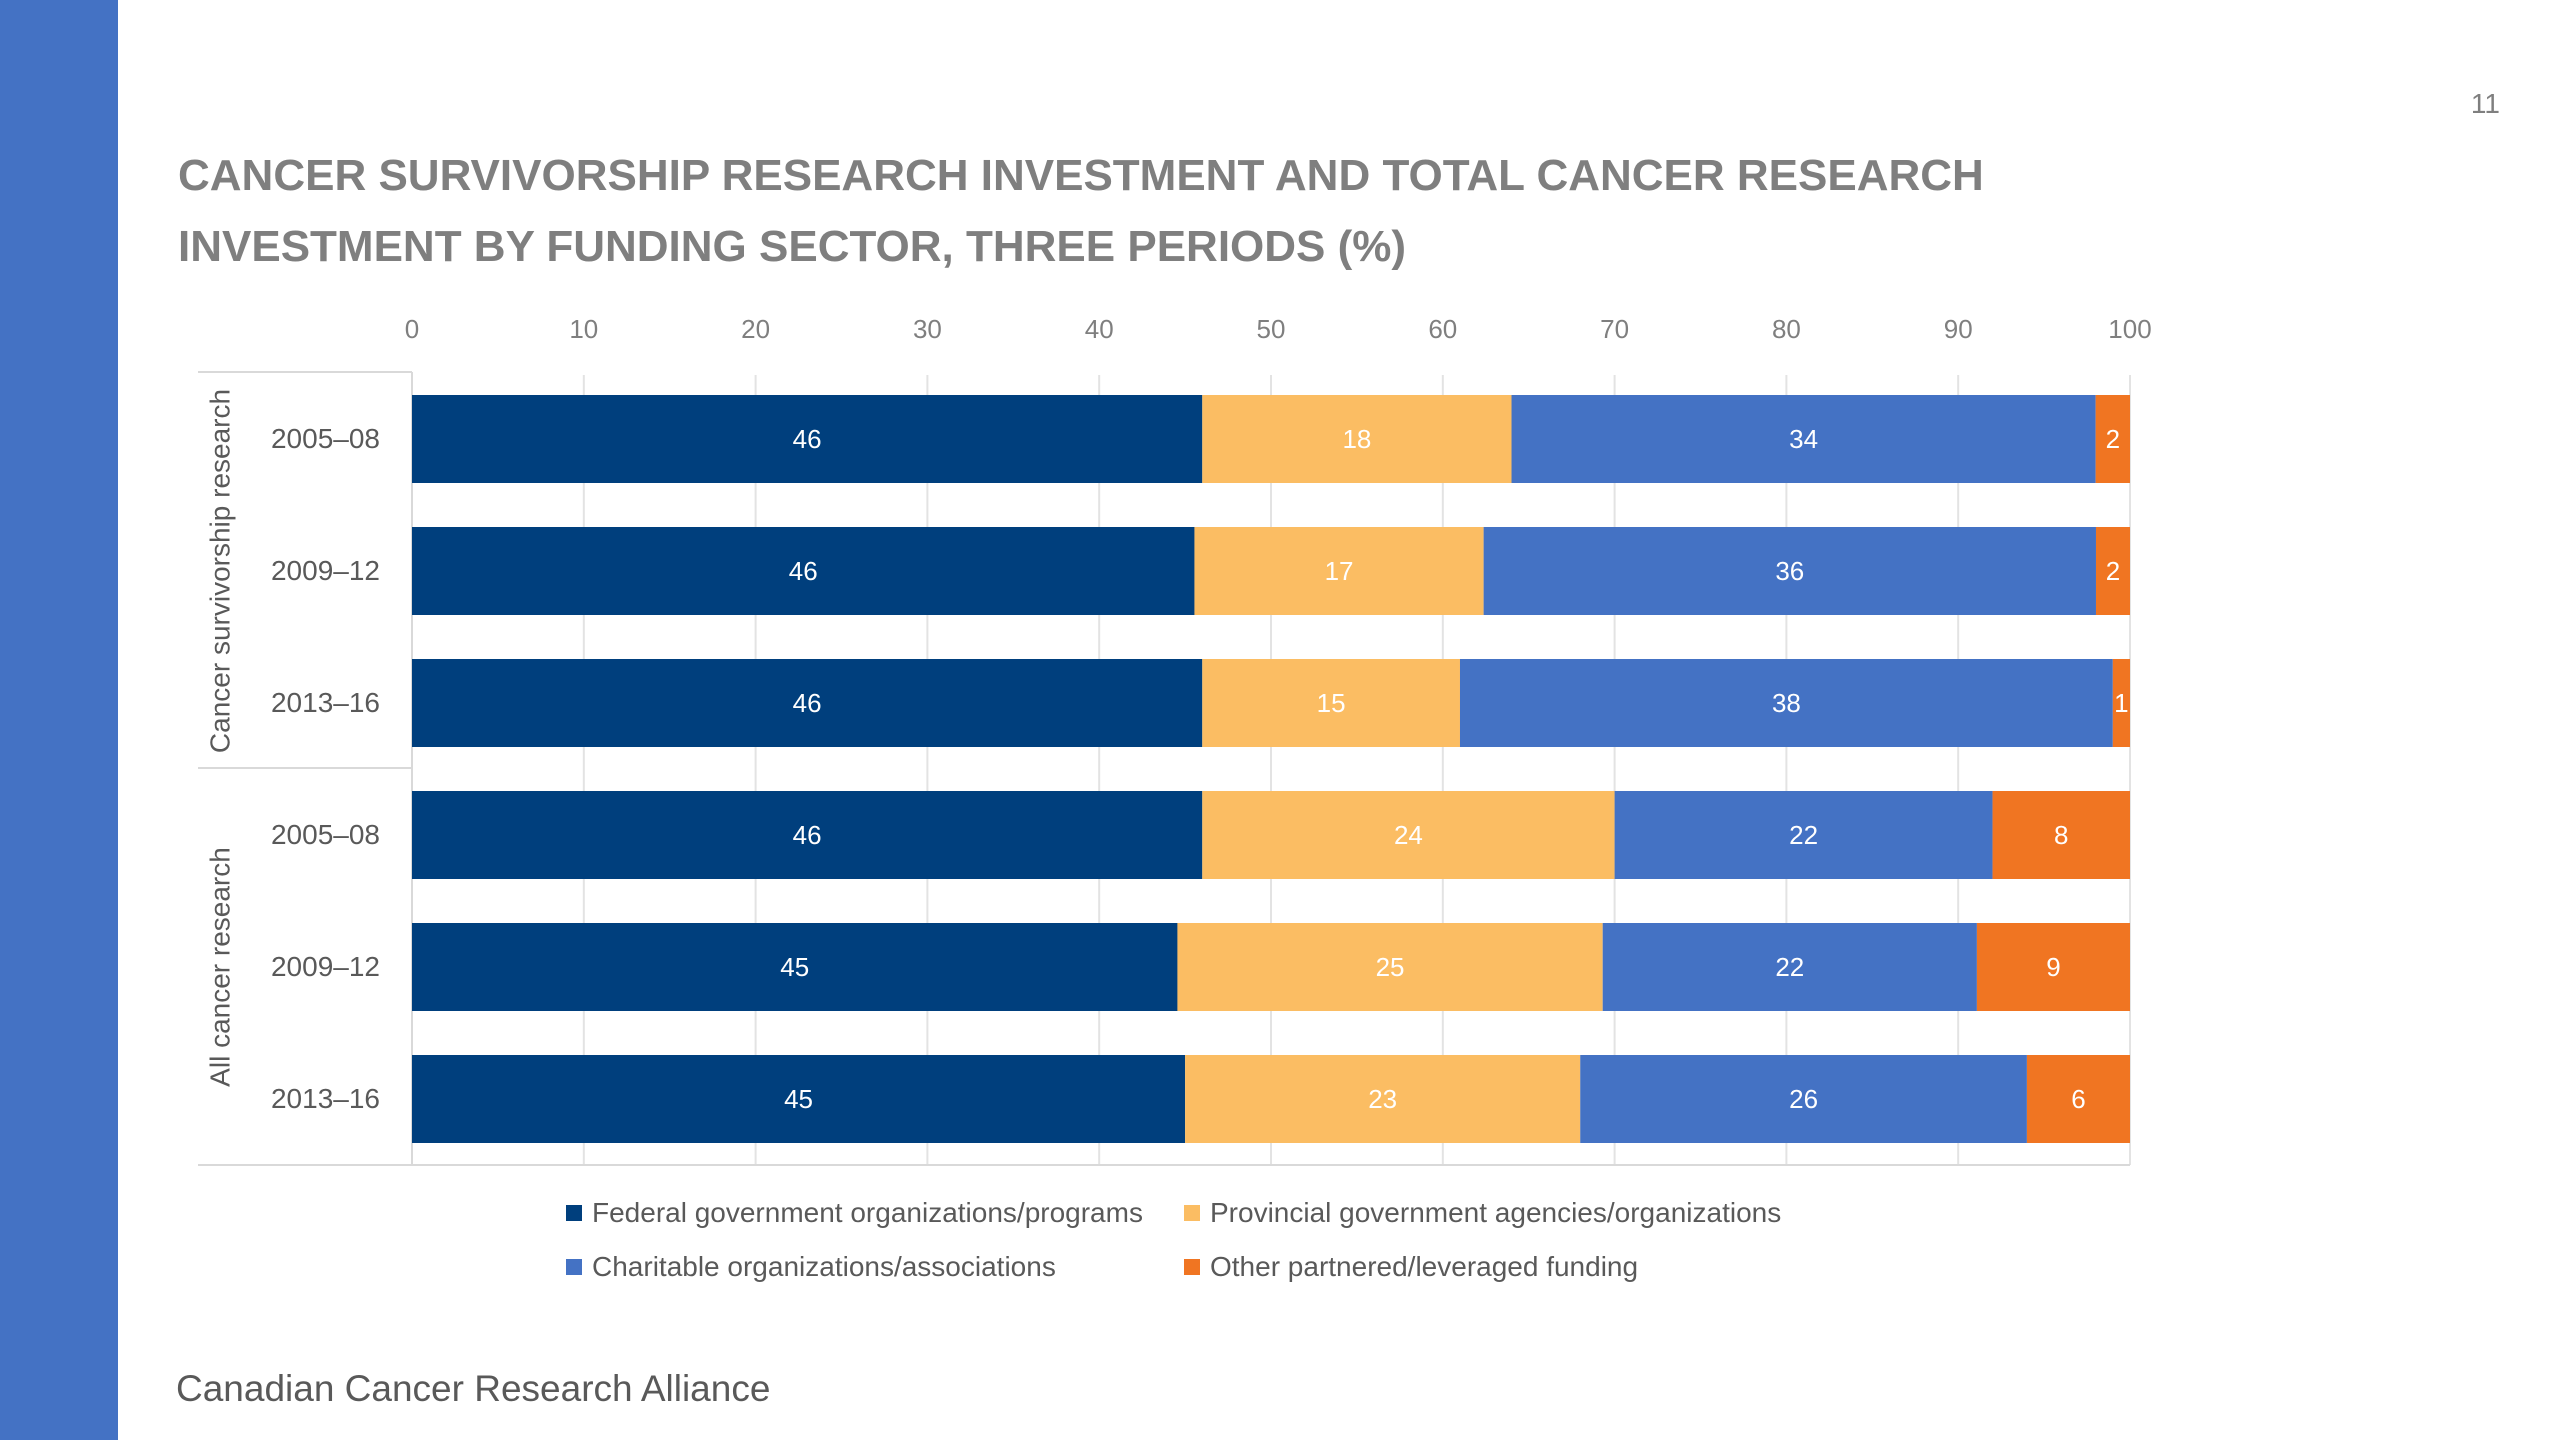 The image size is (2560, 1440). I want to click on data-label-other-4: 9, so click(2053, 967).